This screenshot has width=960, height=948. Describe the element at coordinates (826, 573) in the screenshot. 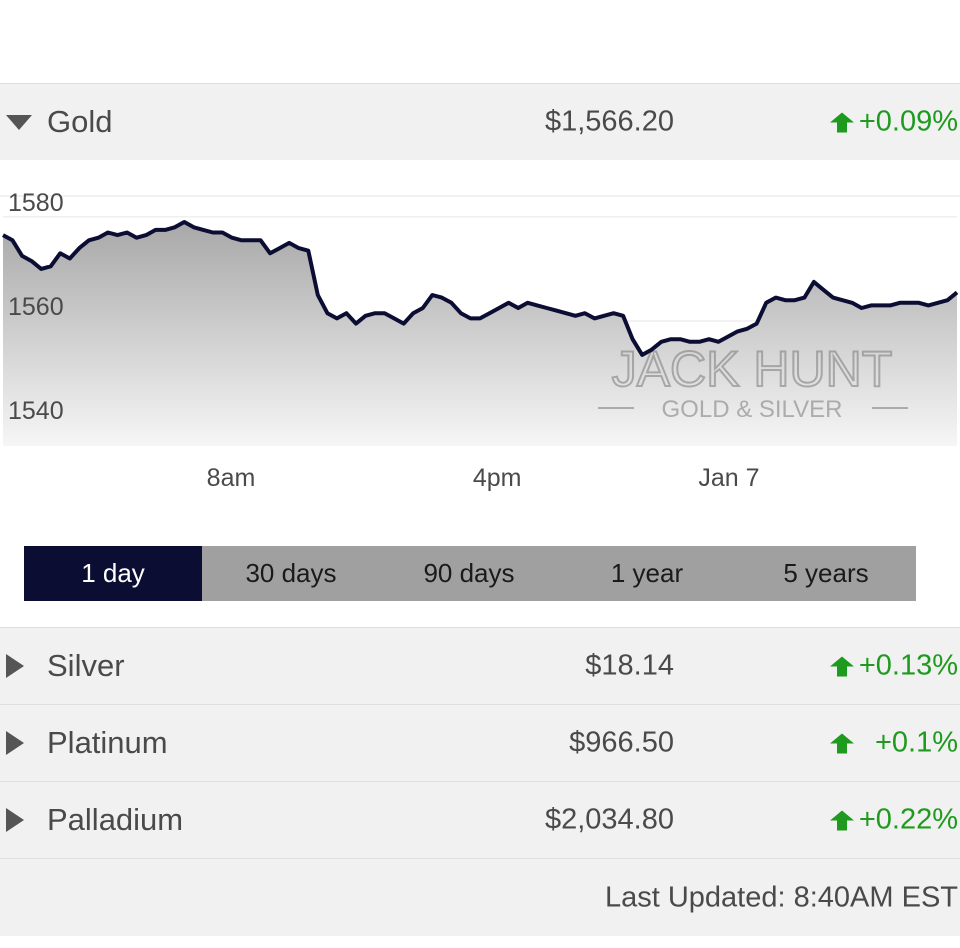

I see `tab-5-years: 5 years` at that location.